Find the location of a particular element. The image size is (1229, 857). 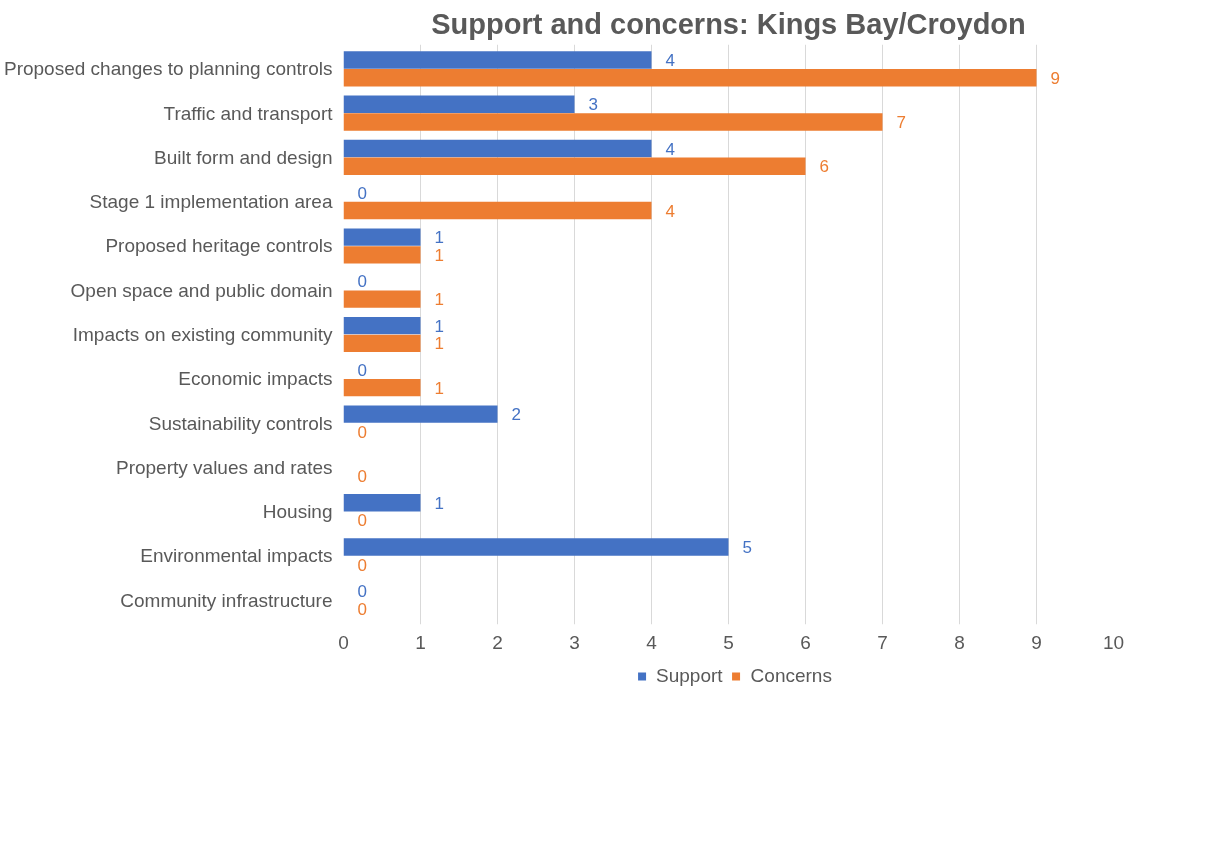

x-tick-label: 6 is located at coordinates (805, 642).